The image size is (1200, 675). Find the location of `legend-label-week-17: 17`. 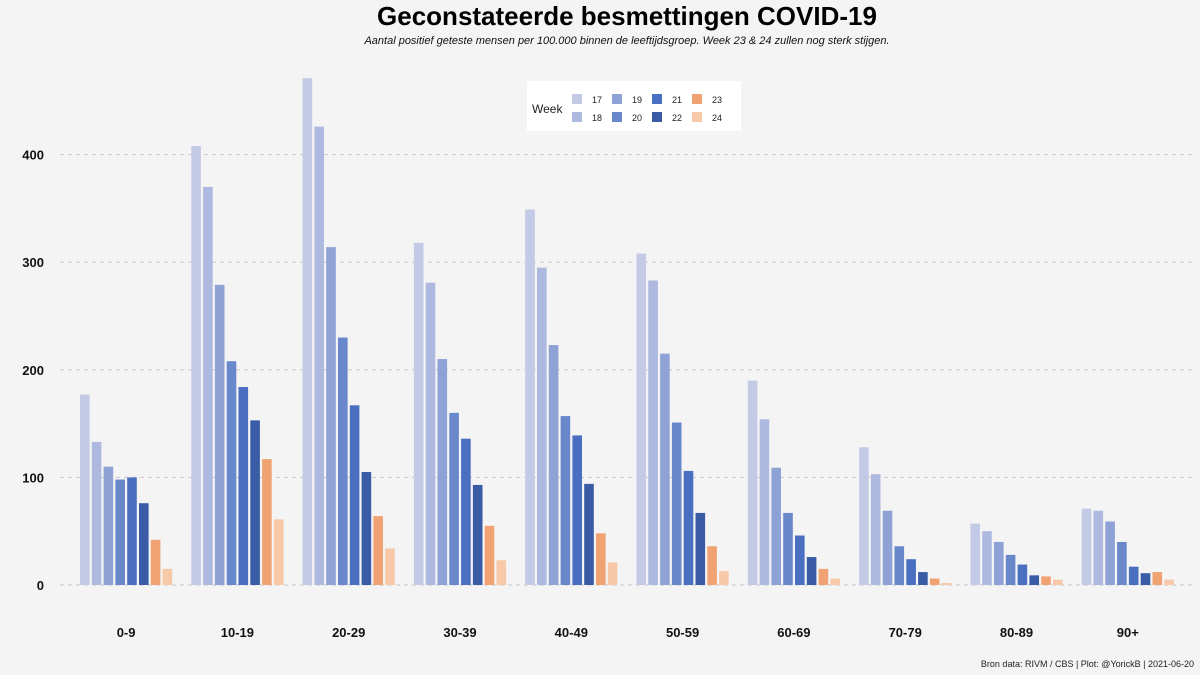

legend-label-week-17: 17 is located at coordinates (597, 100).